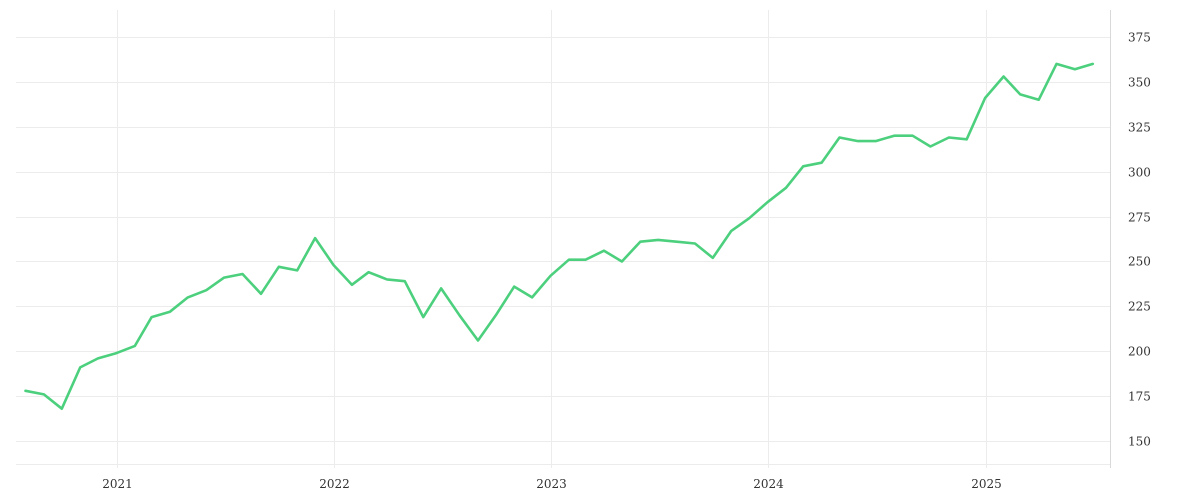  I want to click on y-tick-label: 350, so click(1139, 83).